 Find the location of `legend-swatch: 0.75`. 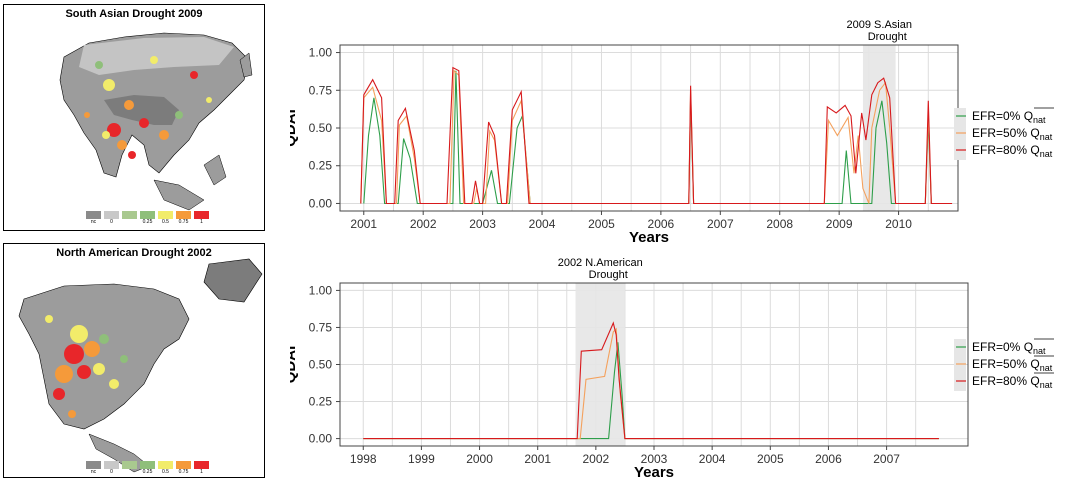

legend-swatch: 0.75 is located at coordinates (183, 218).